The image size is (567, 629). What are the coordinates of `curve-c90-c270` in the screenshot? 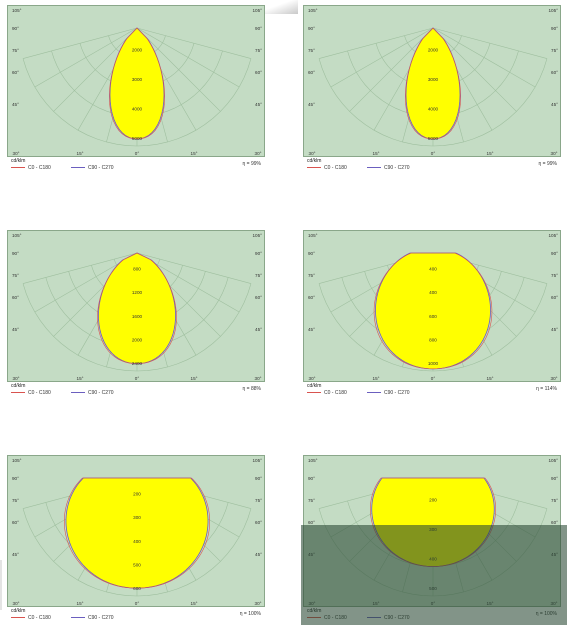 It's located at (137, 83).